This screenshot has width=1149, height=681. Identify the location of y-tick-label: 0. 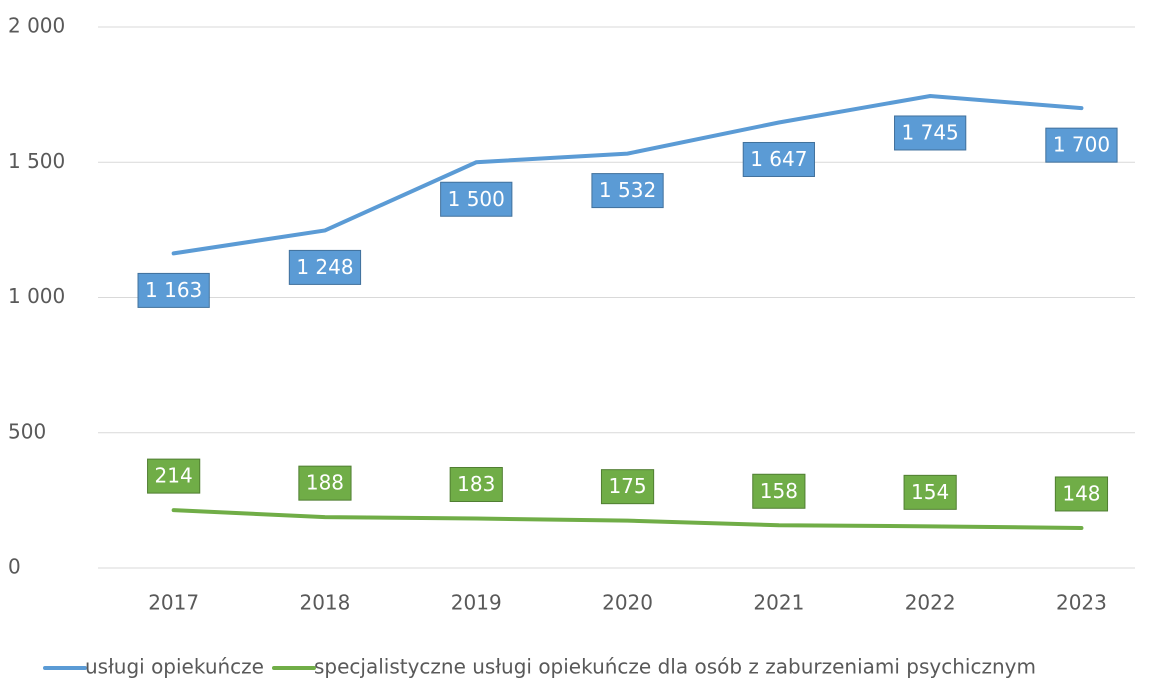
(14, 567).